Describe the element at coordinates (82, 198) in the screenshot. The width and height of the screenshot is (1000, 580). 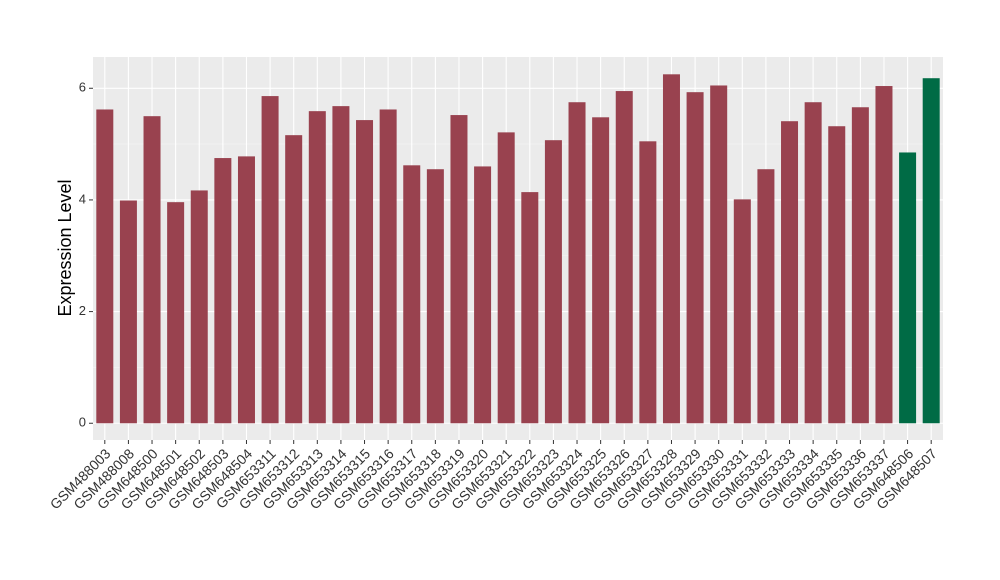
I see `y-tick-label: 4` at that location.